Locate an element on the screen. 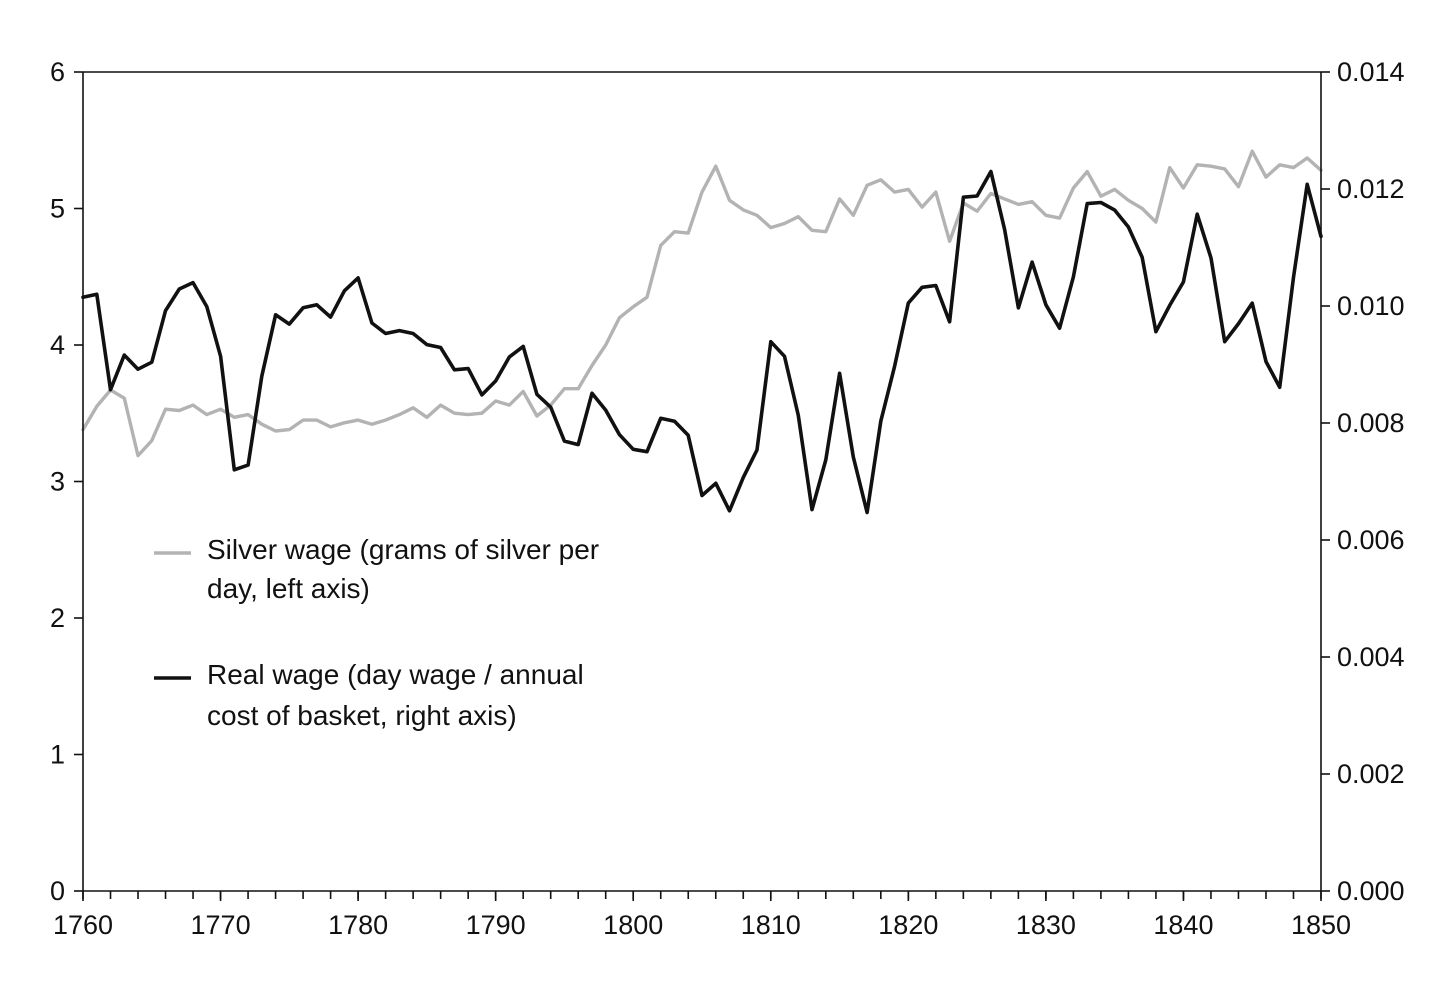  x-tick-label: 1820 is located at coordinates (908, 925).